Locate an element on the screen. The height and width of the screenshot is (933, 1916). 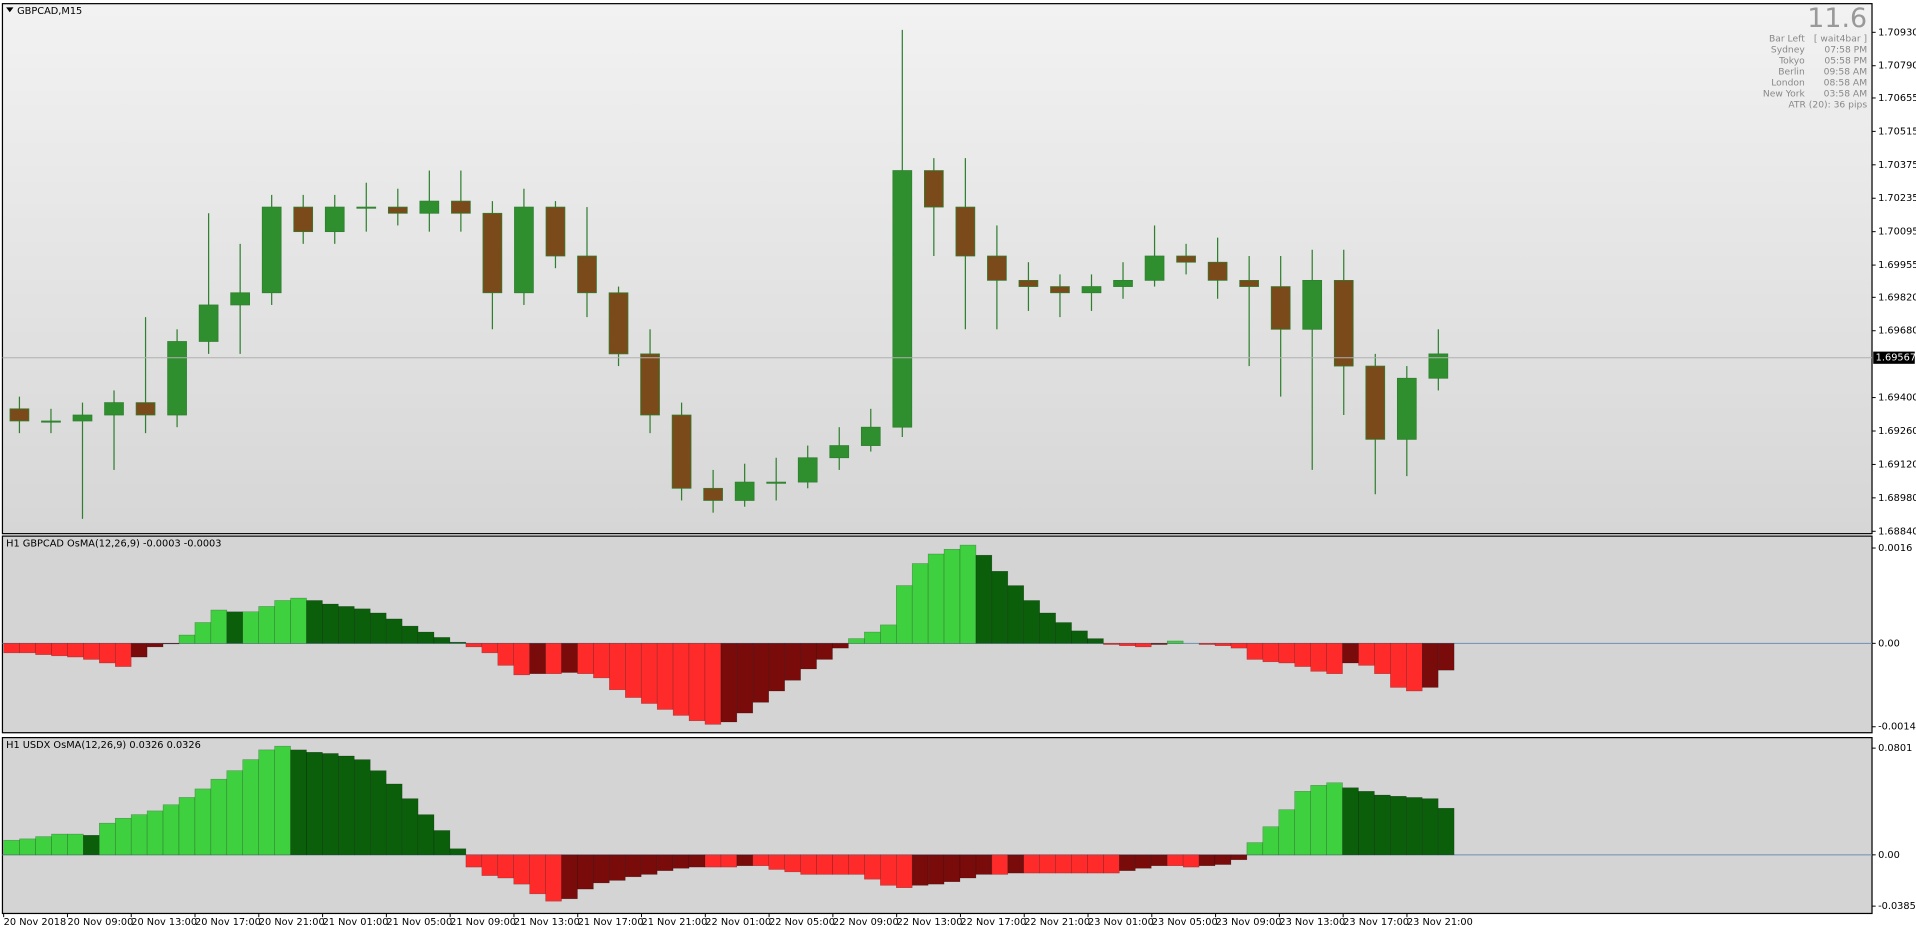
y-tick-label: 1.70095 is located at coordinates (1897, 232).